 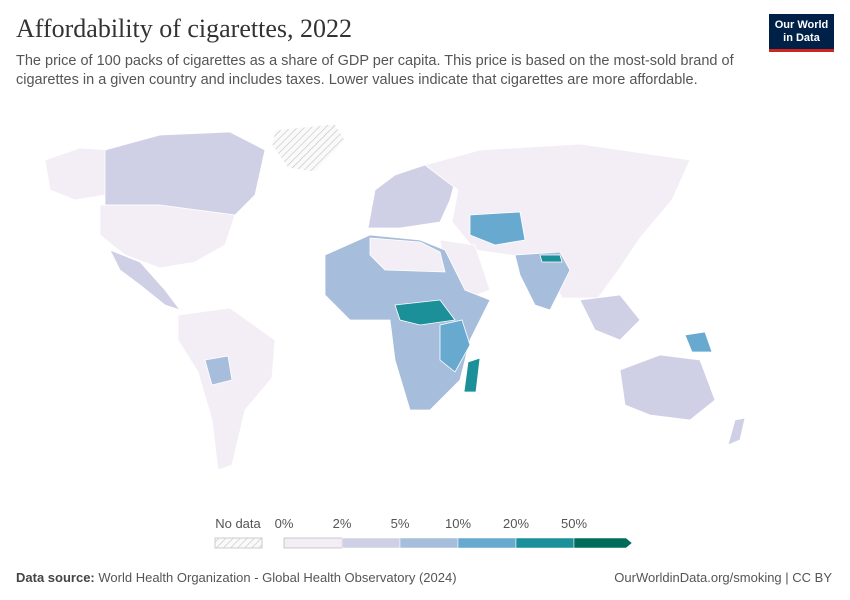 I want to click on logo: Our World in Data, so click(x=801, y=33).